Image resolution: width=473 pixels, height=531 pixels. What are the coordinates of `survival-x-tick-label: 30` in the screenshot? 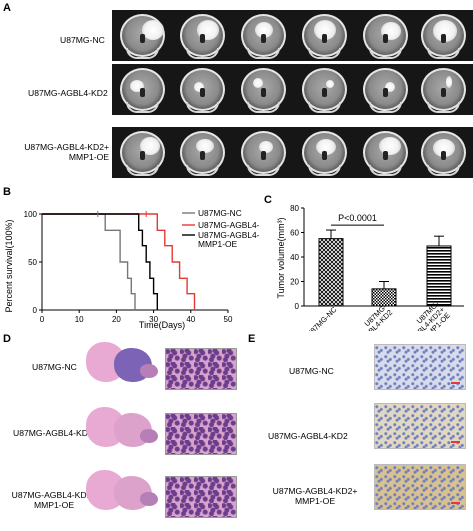 It's located at (153, 319).